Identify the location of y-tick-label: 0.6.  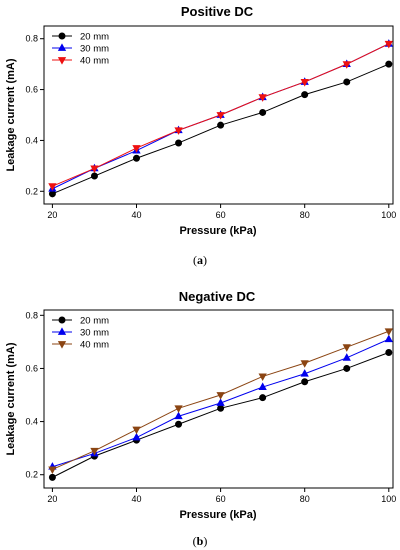
(31, 368).